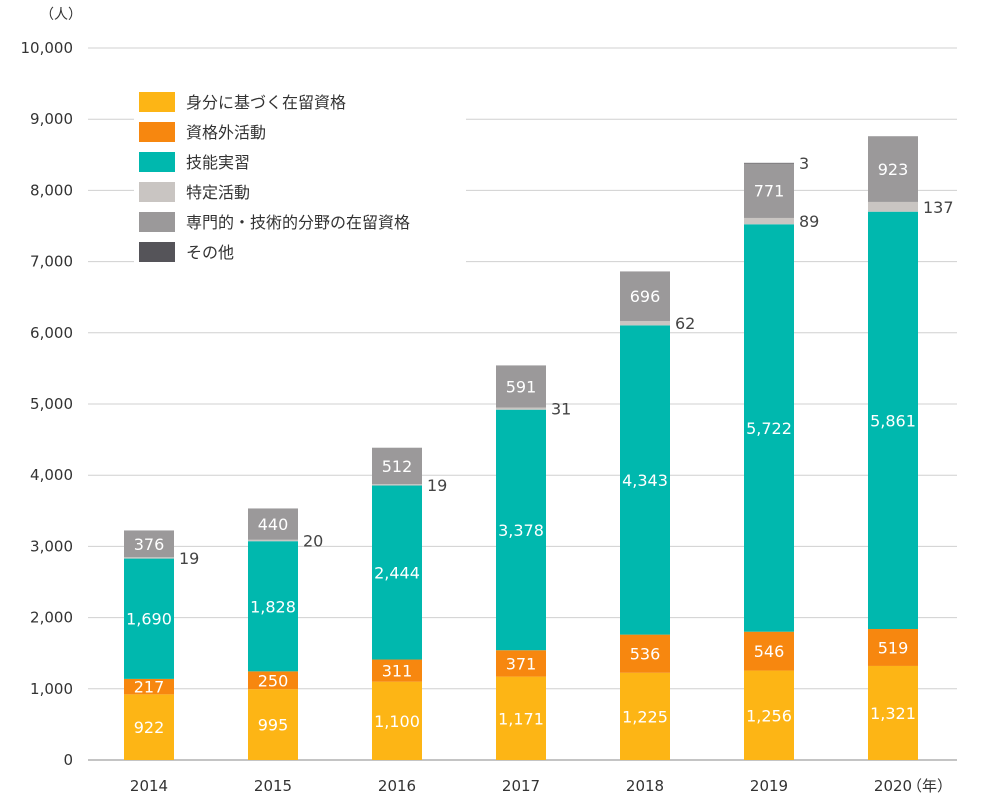 The height and width of the screenshot is (809, 1000). I want to click on x-unit-label: （年）, so click(929, 786).